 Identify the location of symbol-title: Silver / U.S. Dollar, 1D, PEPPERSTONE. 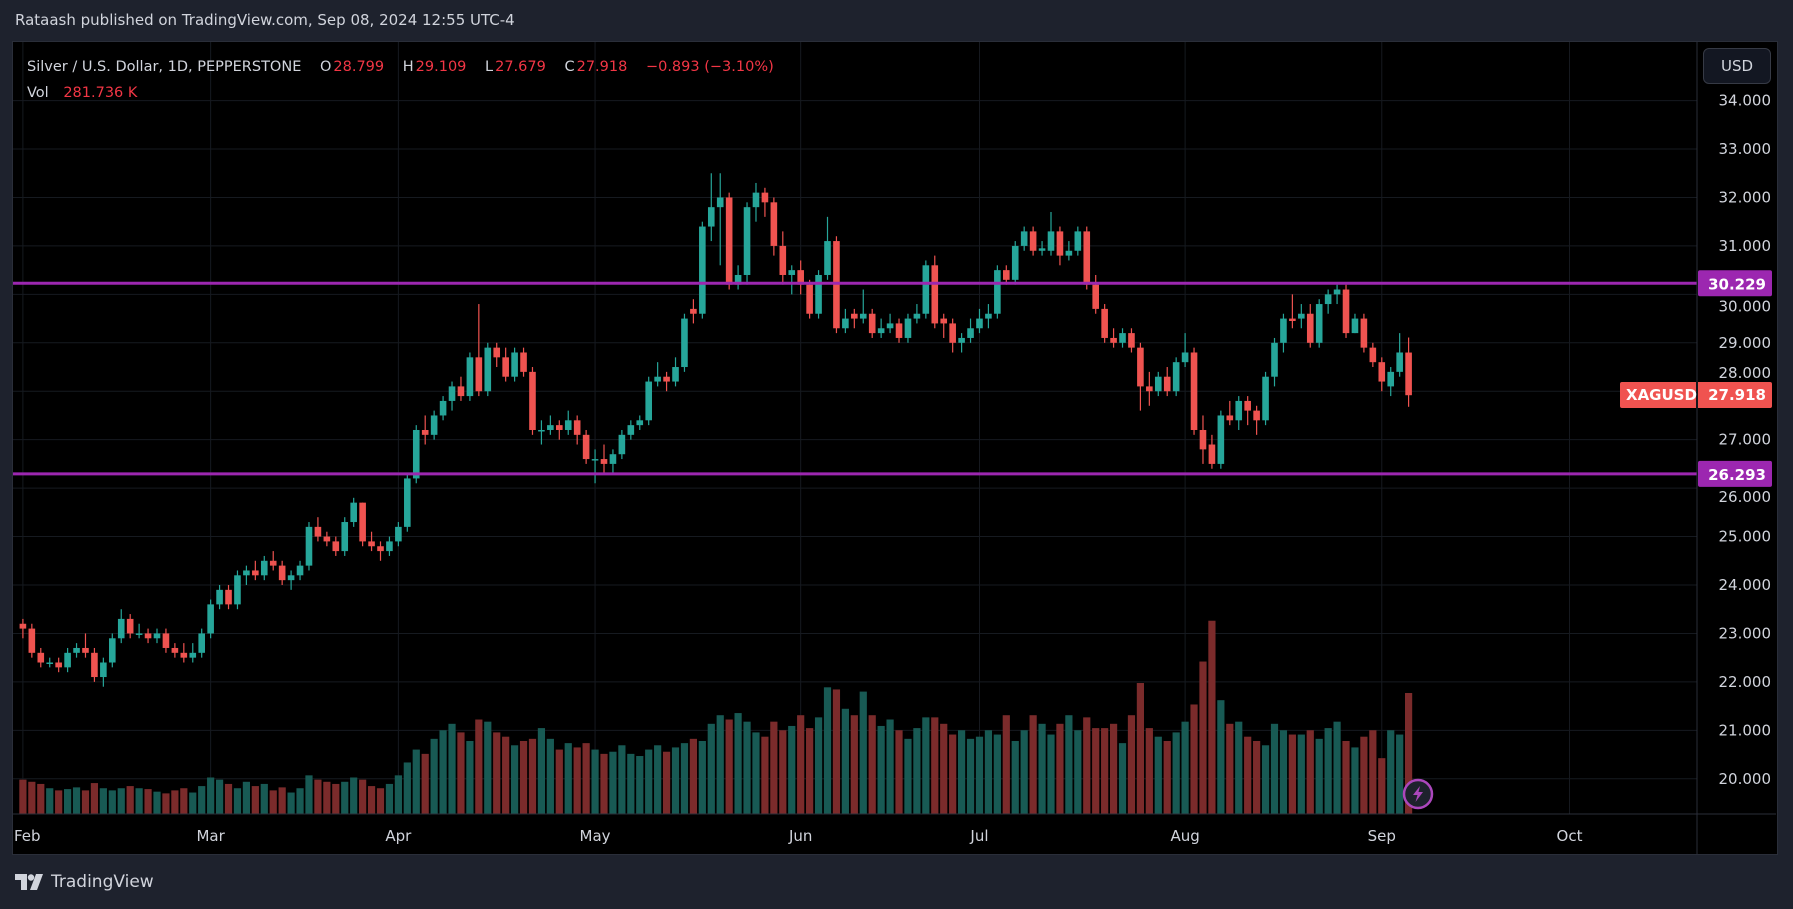
(164, 67).